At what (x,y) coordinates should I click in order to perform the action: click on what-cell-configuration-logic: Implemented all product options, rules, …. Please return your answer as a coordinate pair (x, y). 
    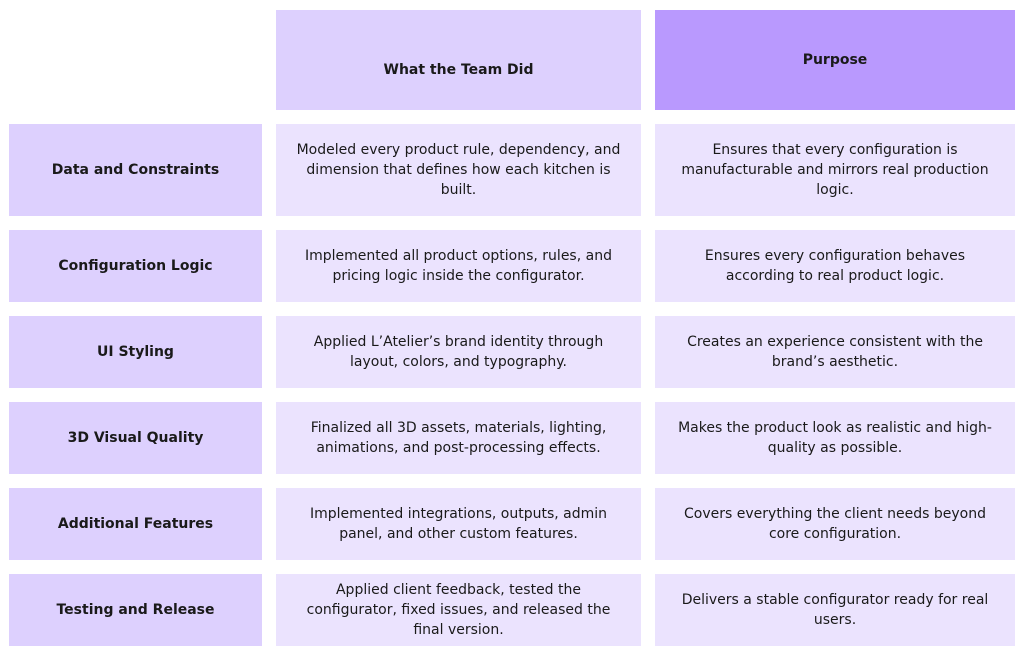
    Looking at the image, I should click on (458, 266).